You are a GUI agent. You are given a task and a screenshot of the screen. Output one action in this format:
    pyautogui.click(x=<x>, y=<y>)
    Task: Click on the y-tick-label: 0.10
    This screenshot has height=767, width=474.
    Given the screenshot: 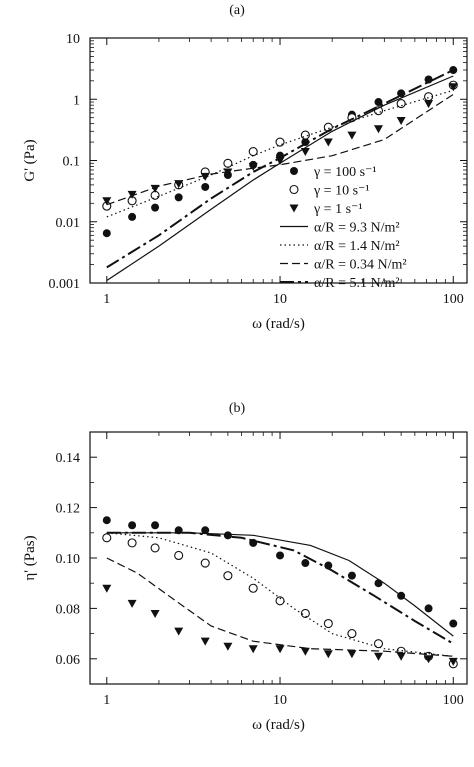 What is the action you would take?
    pyautogui.click(x=68, y=559)
    